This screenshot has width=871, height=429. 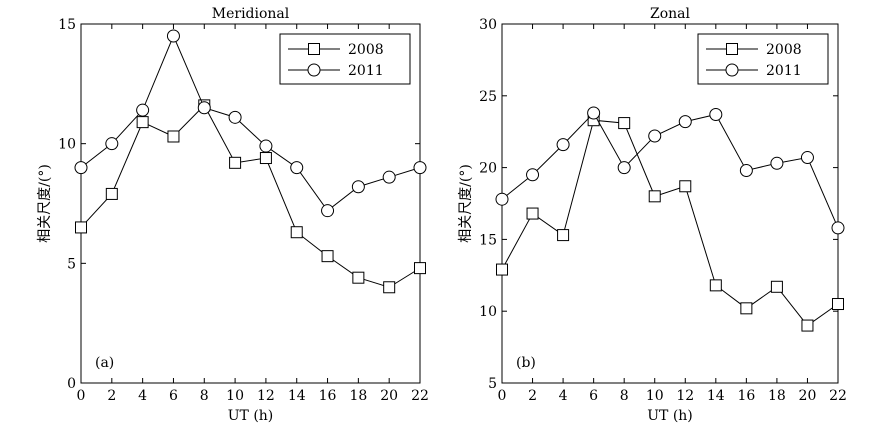 What do you see at coordinates (71, 384) in the screenshot?
I see `y-tick-label: 0` at bounding box center [71, 384].